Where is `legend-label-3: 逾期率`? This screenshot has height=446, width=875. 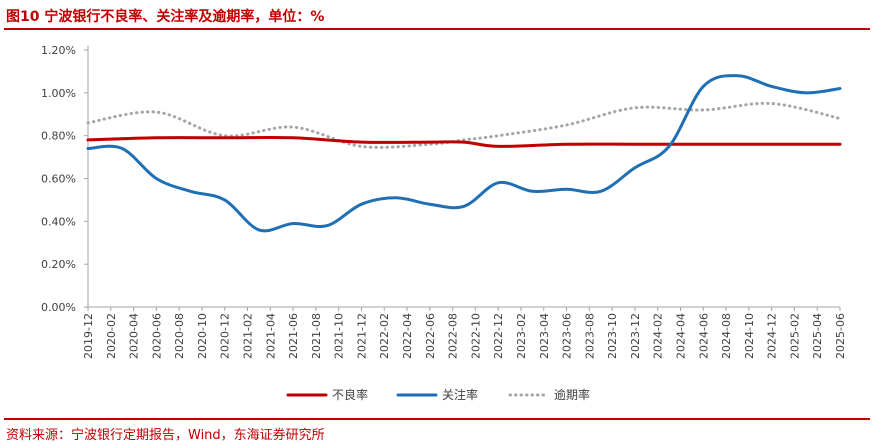 legend-label-3: 逾期率 is located at coordinates (572, 394).